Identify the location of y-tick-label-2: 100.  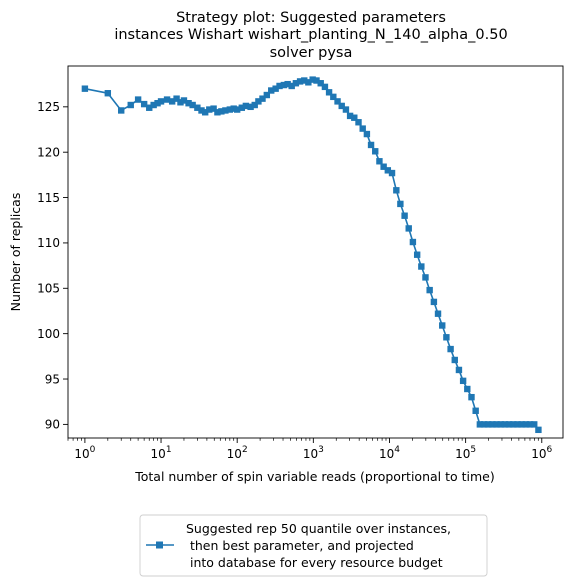
(48, 334).